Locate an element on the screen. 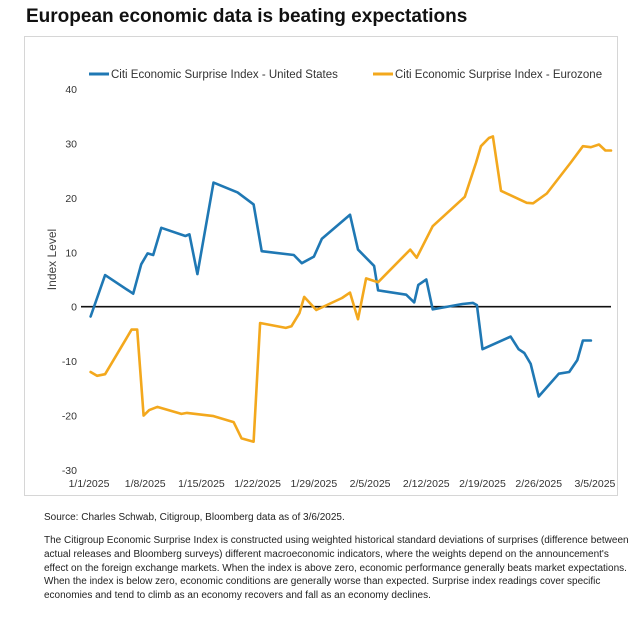  x-tick-label: 1/22/2025 is located at coordinates (257, 484).